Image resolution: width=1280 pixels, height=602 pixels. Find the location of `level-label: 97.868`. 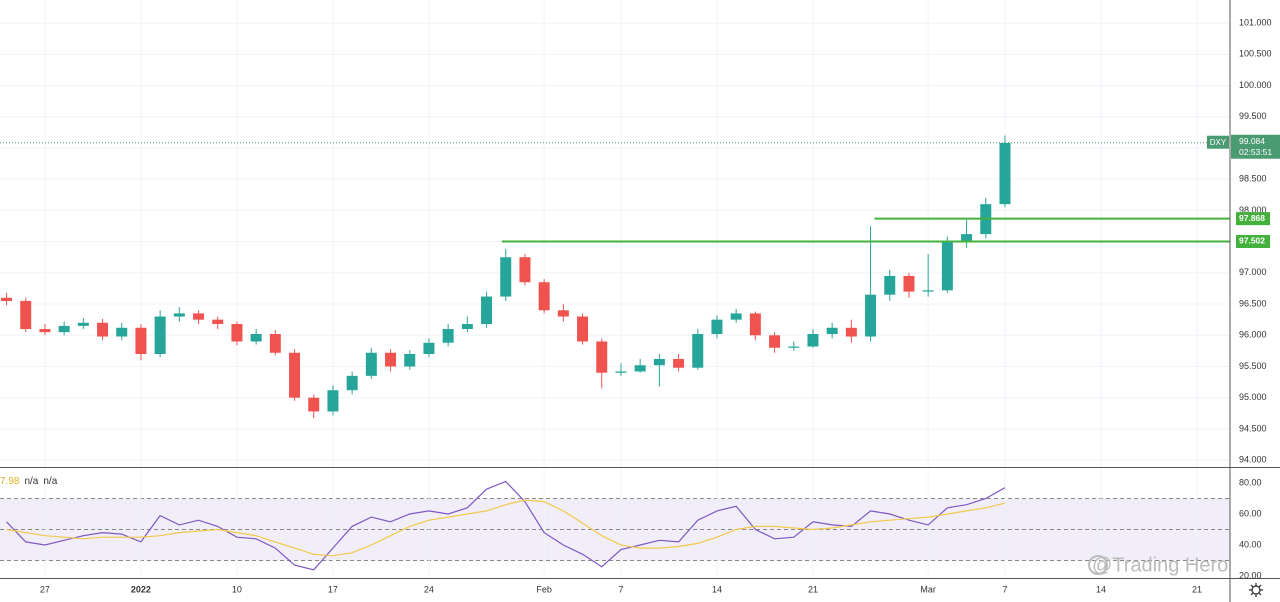

level-label: 97.868 is located at coordinates (1252, 218).